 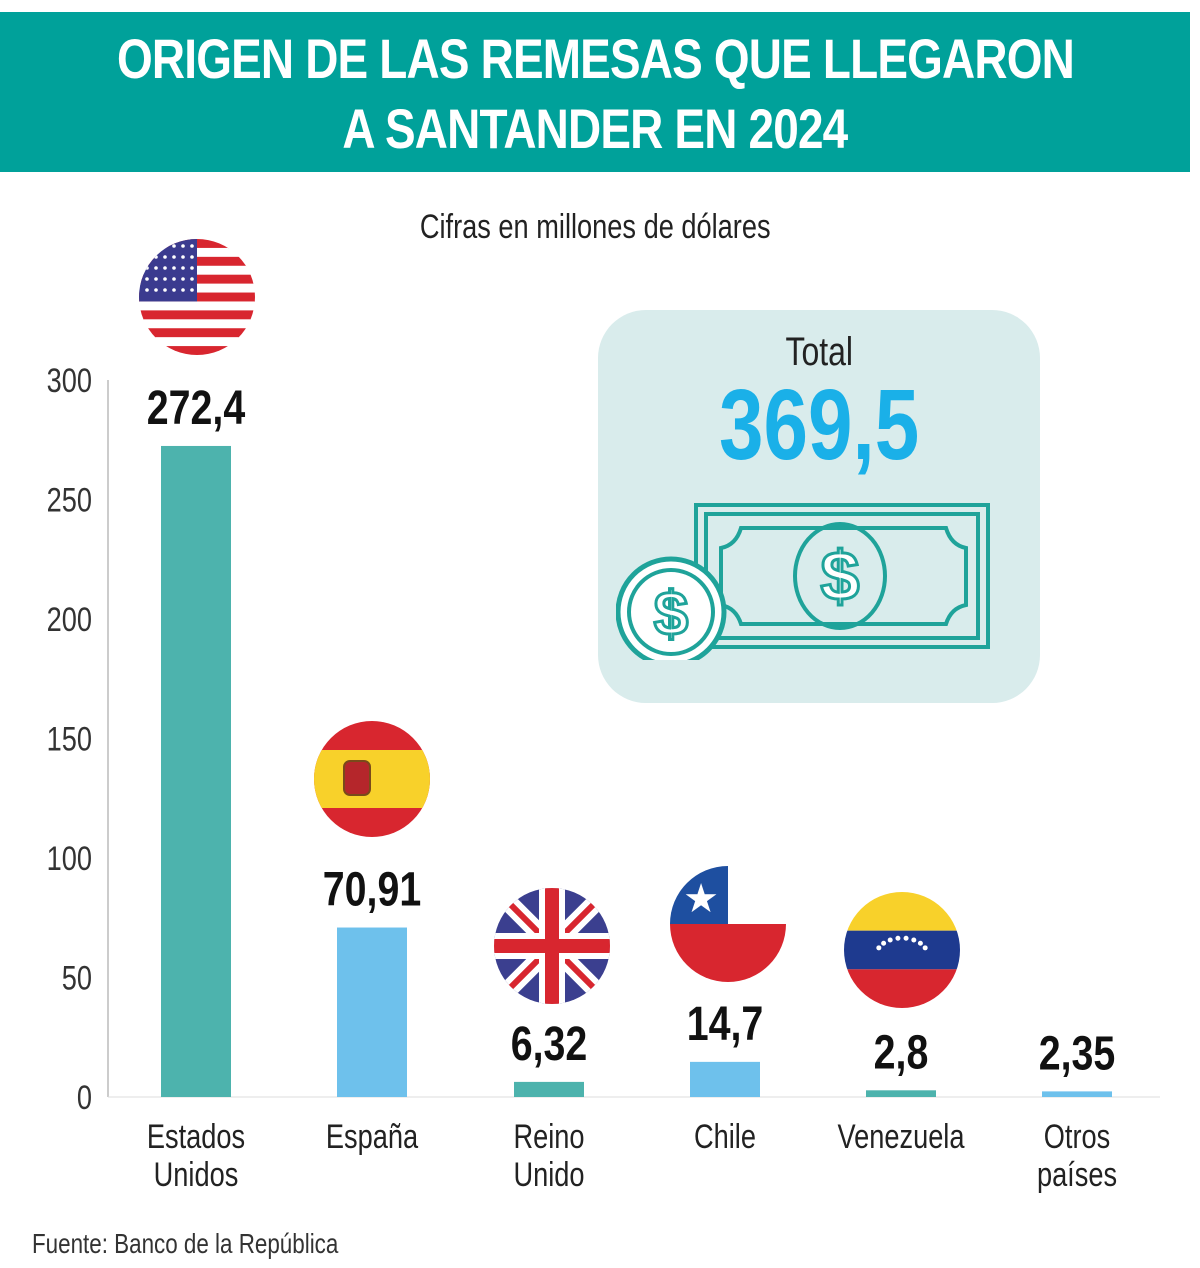 What do you see at coordinates (1077, 1174) in the screenshot?
I see `category-label: países` at bounding box center [1077, 1174].